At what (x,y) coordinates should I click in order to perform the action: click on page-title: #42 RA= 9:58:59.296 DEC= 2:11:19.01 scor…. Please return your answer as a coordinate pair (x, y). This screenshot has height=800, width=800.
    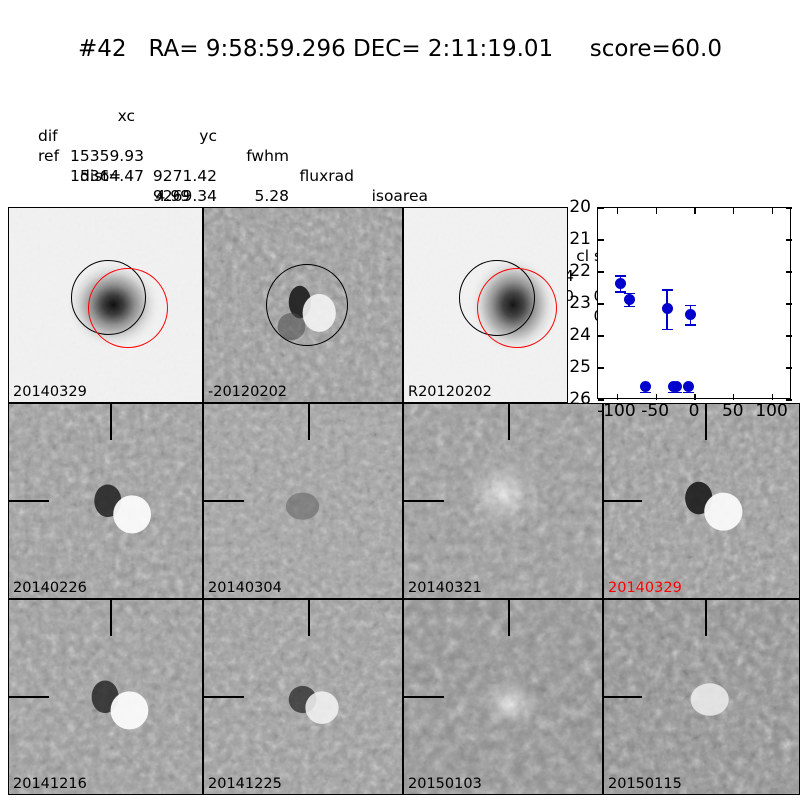
    Looking at the image, I should click on (400, 49).